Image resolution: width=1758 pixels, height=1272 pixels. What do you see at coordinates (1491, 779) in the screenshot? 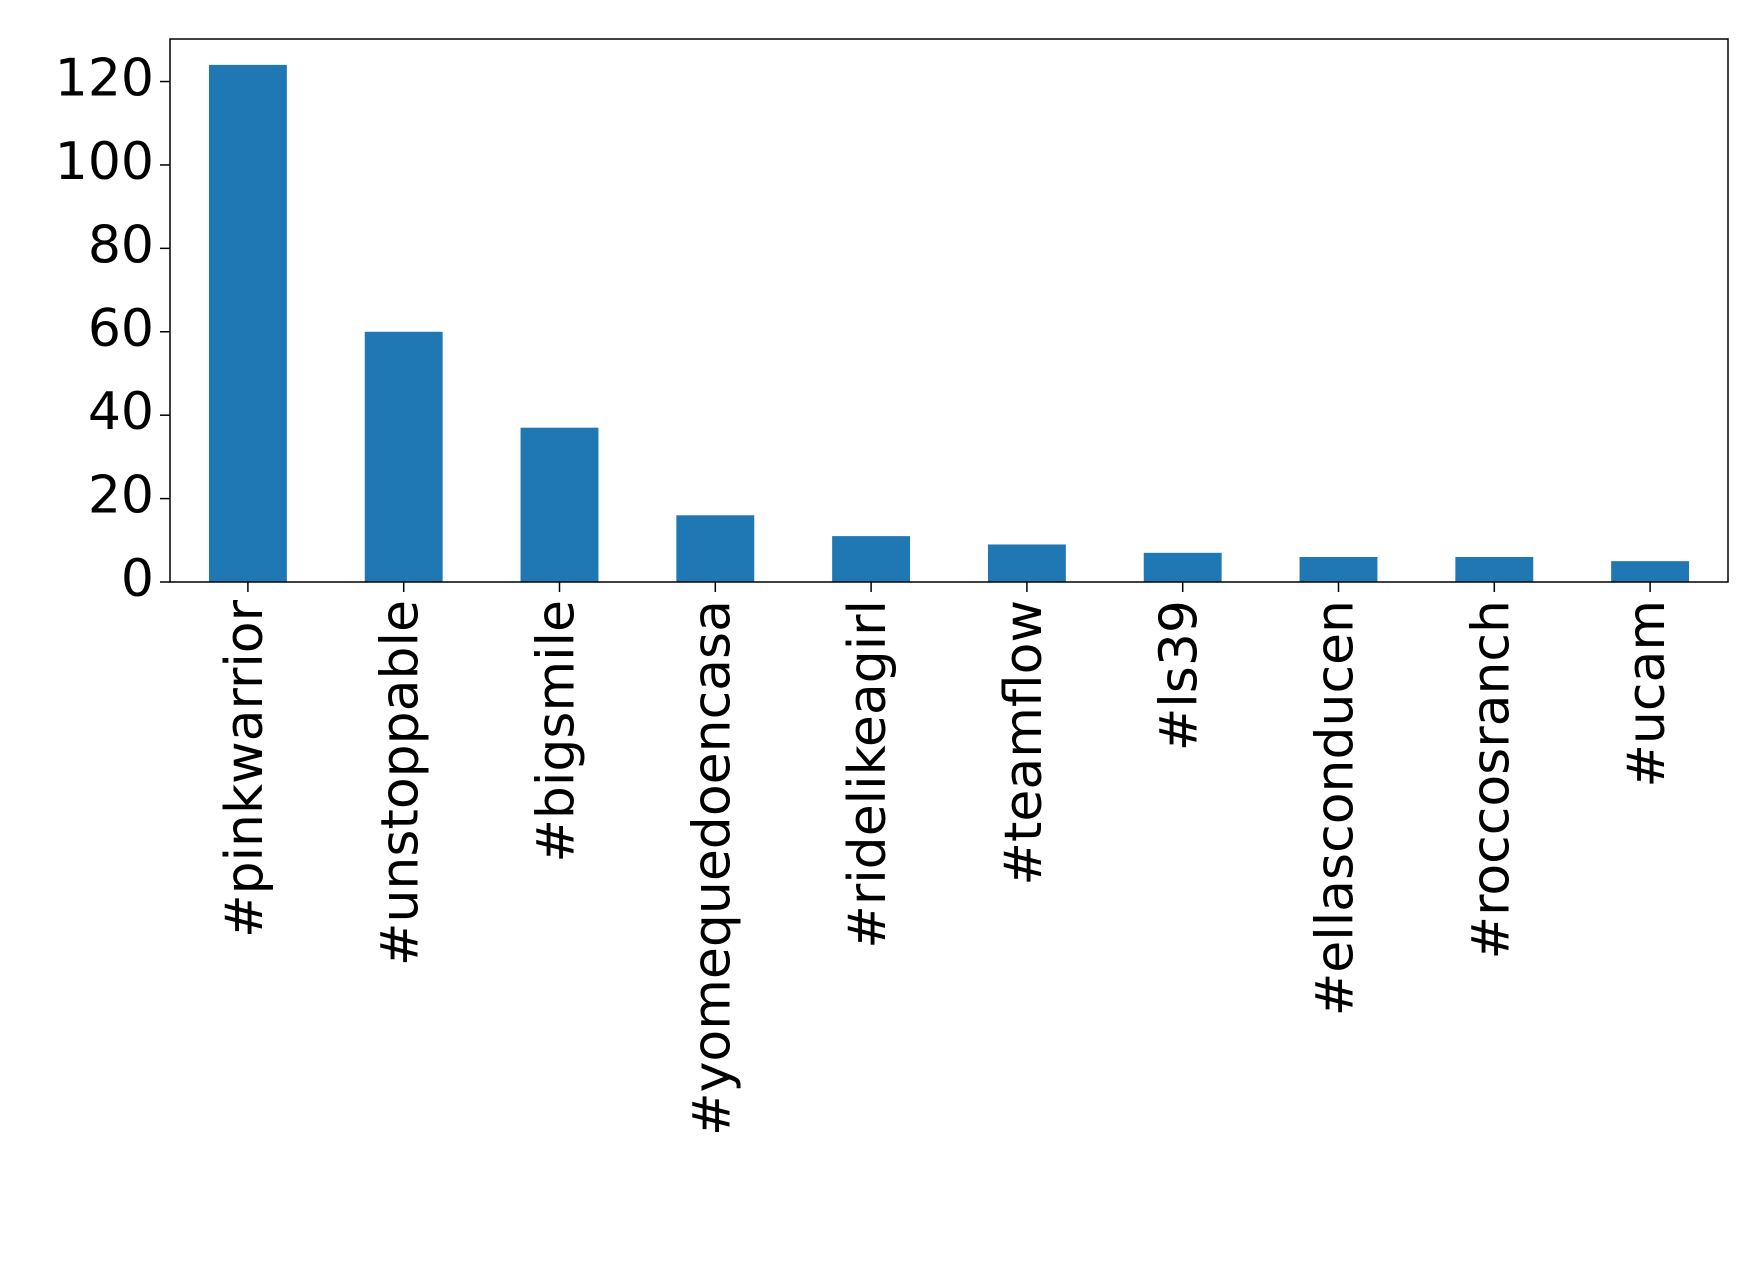
I see `x-tick-label: #roccosranch` at bounding box center [1491, 779].